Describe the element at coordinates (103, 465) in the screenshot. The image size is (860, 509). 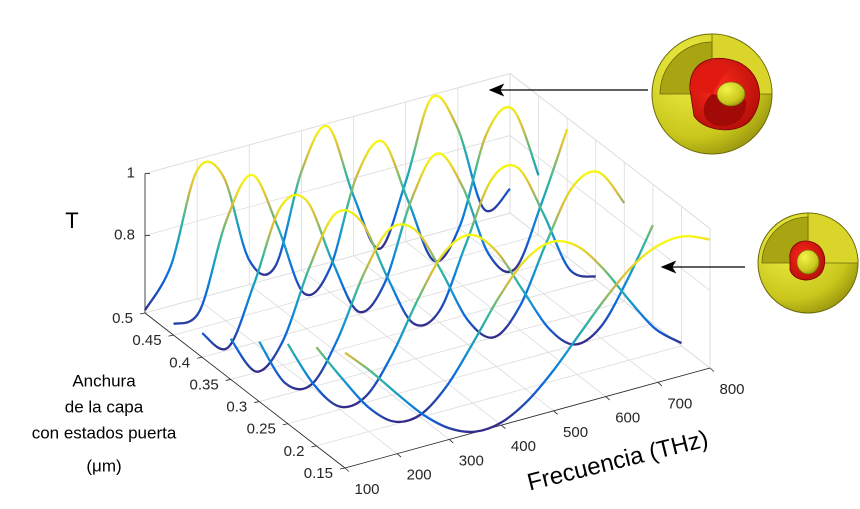
I see `y-axis-label: (μm)` at that location.